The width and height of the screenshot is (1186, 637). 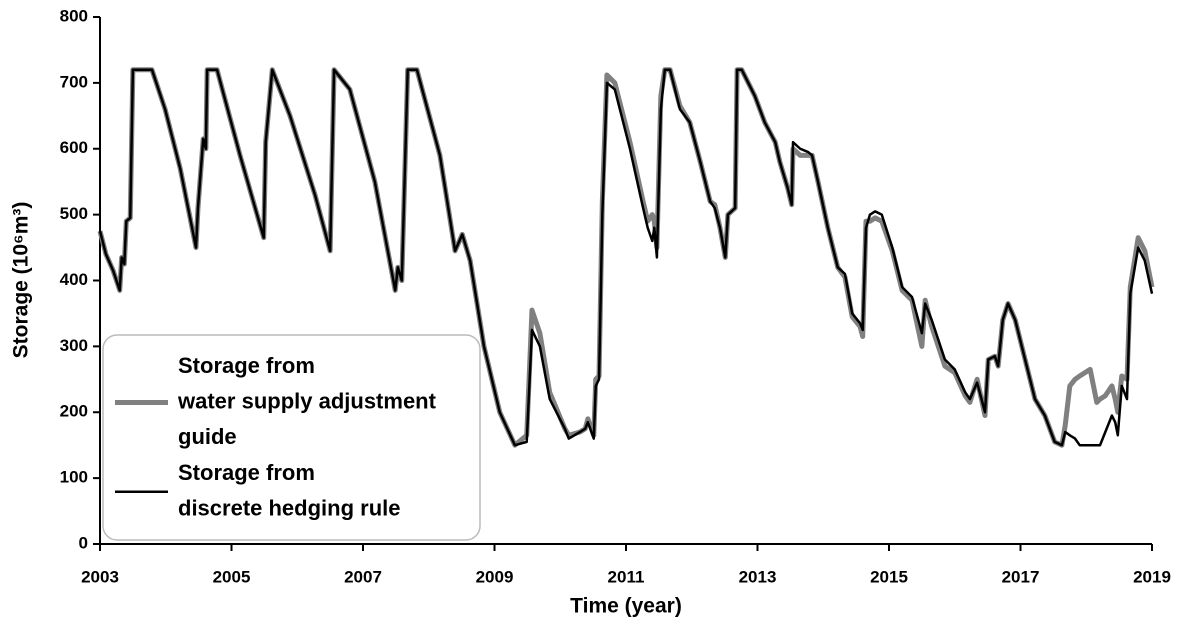 I want to click on x-tick-label: 2019, so click(x=1152, y=576).